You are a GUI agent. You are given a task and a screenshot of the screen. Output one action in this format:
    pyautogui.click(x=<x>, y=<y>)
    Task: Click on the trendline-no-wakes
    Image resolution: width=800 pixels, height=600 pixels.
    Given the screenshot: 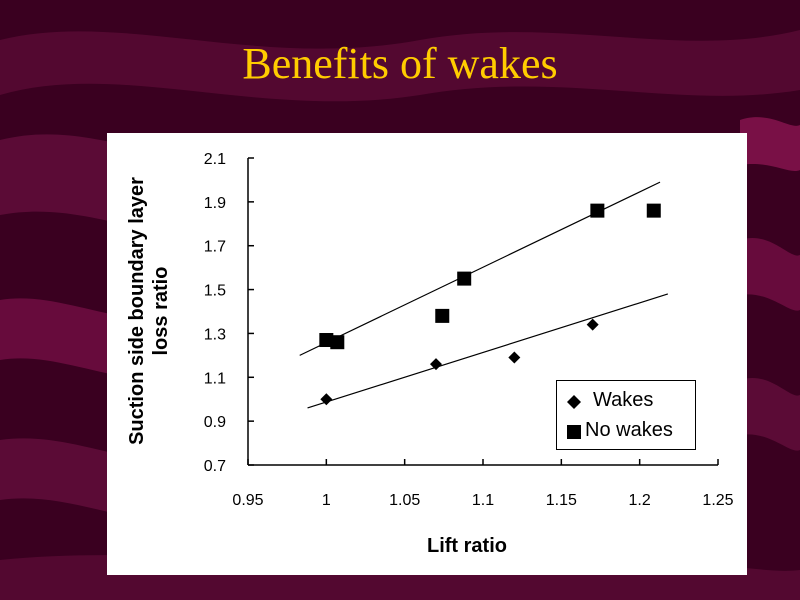 What is the action you would take?
    pyautogui.click(x=480, y=268)
    